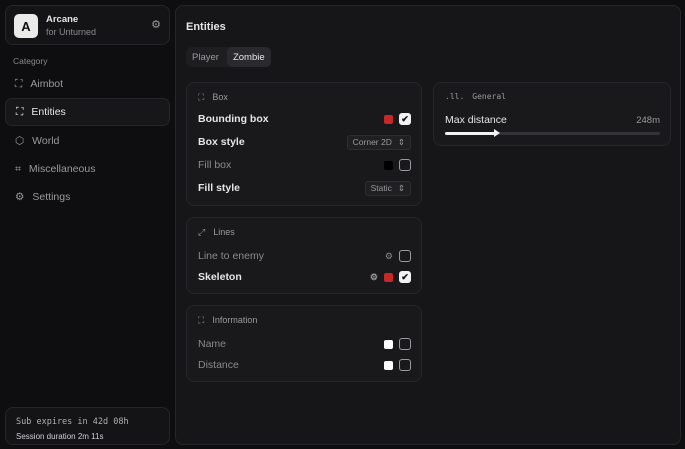 The height and width of the screenshot is (449, 685). Describe the element at coordinates (60, 436) in the screenshot. I see `session-duration: Session duration 2m 11s` at that location.